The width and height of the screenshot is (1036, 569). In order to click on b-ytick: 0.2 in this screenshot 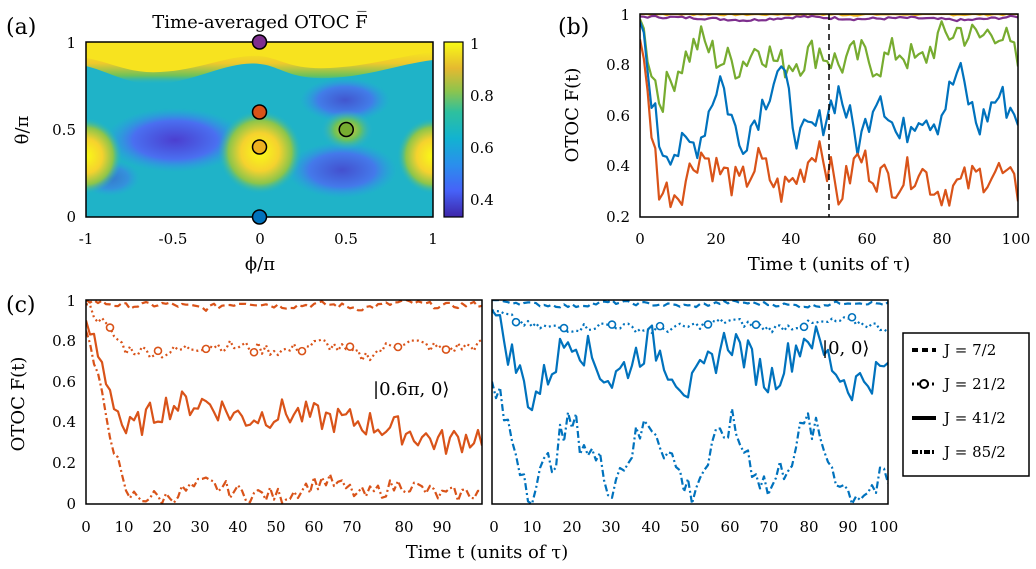, I will do `click(618, 217)`.